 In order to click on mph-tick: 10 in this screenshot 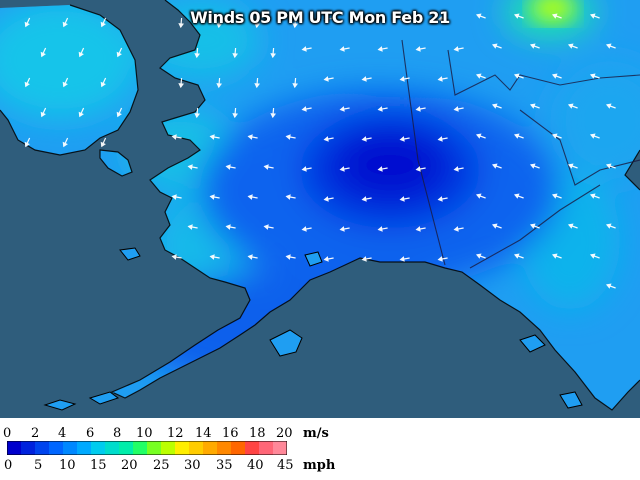, I will do `click(67, 465)`.